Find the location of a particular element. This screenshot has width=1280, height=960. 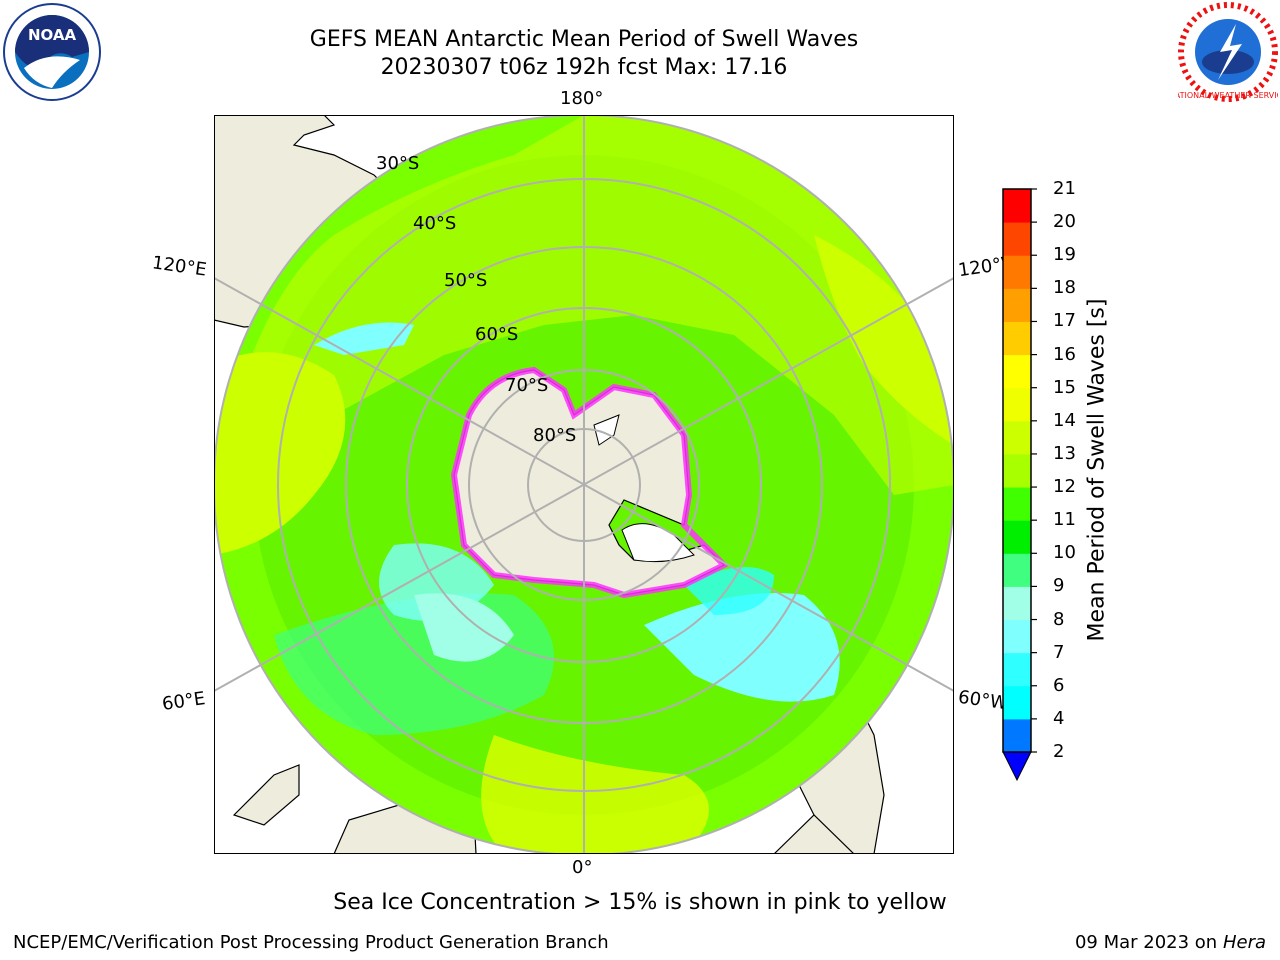

colorbar-tick-label: 15 is located at coordinates (1064, 387).